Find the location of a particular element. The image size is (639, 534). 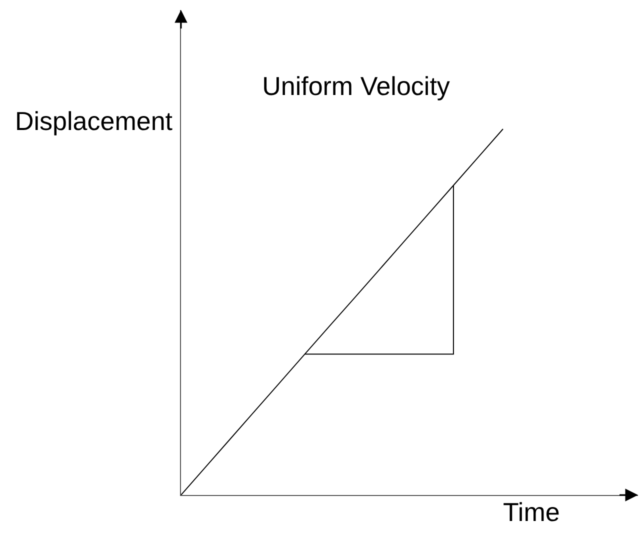

chart-title: Uniform Velocity is located at coordinates (356, 86).